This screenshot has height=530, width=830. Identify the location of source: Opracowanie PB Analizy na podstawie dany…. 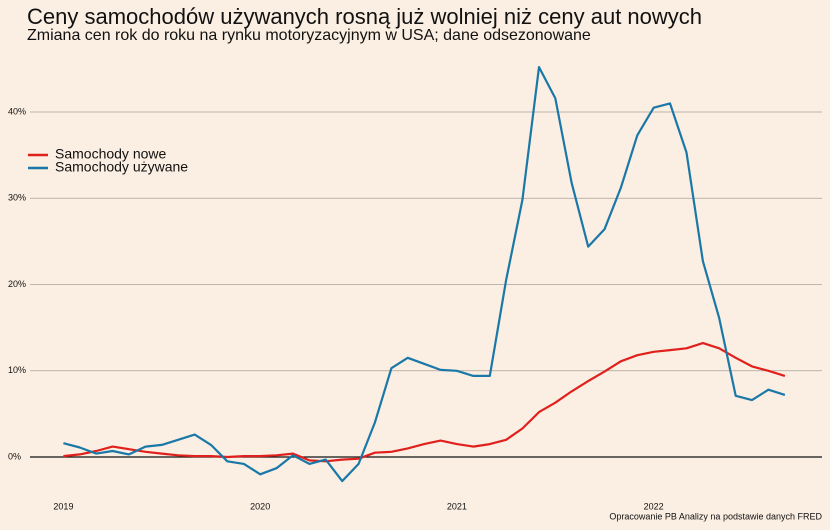
(715, 516).